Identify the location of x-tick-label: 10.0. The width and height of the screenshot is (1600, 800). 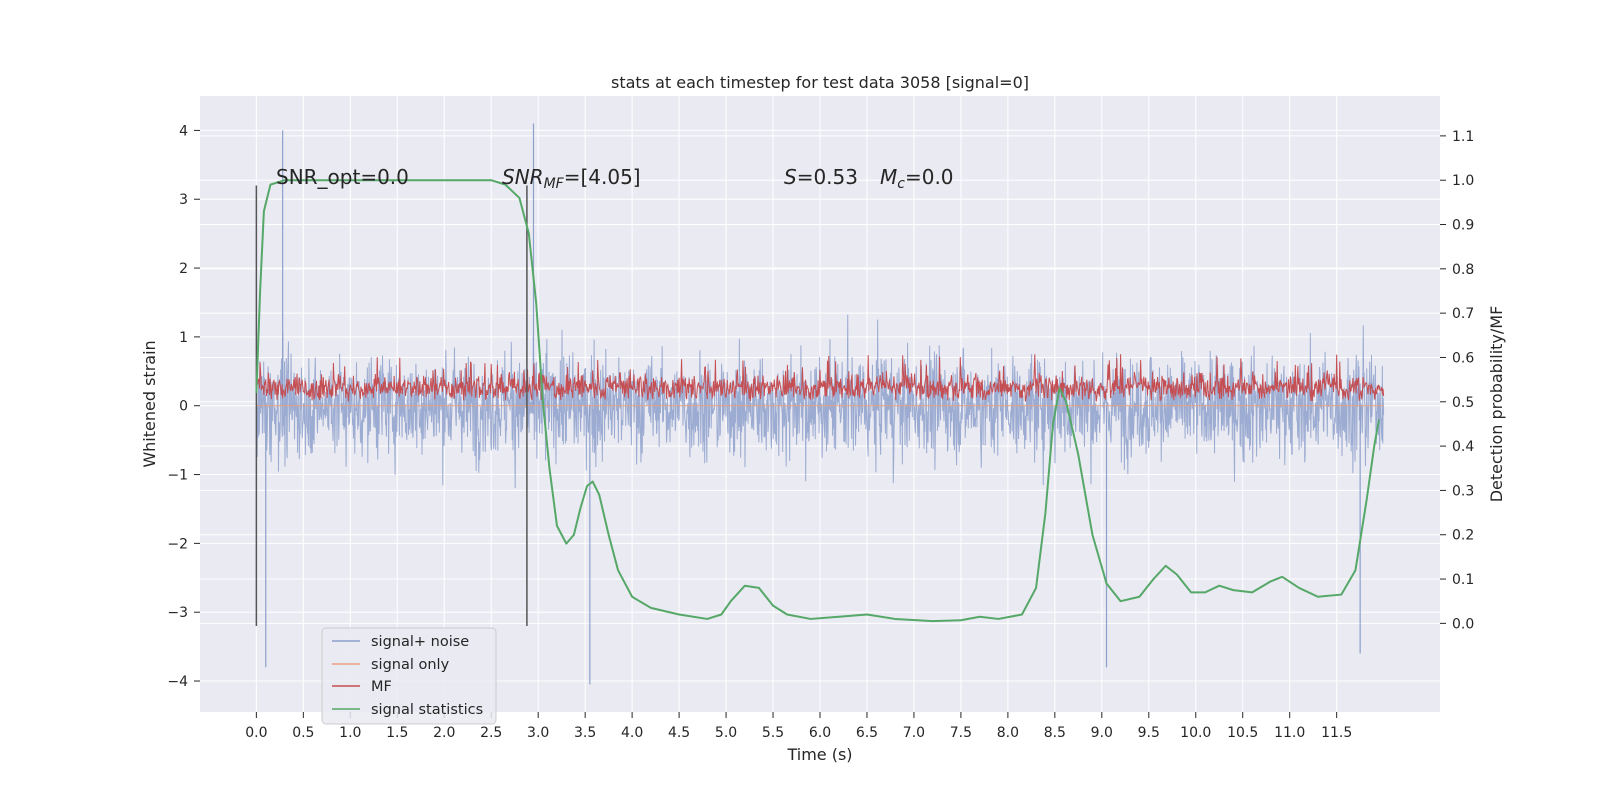
(1195, 733).